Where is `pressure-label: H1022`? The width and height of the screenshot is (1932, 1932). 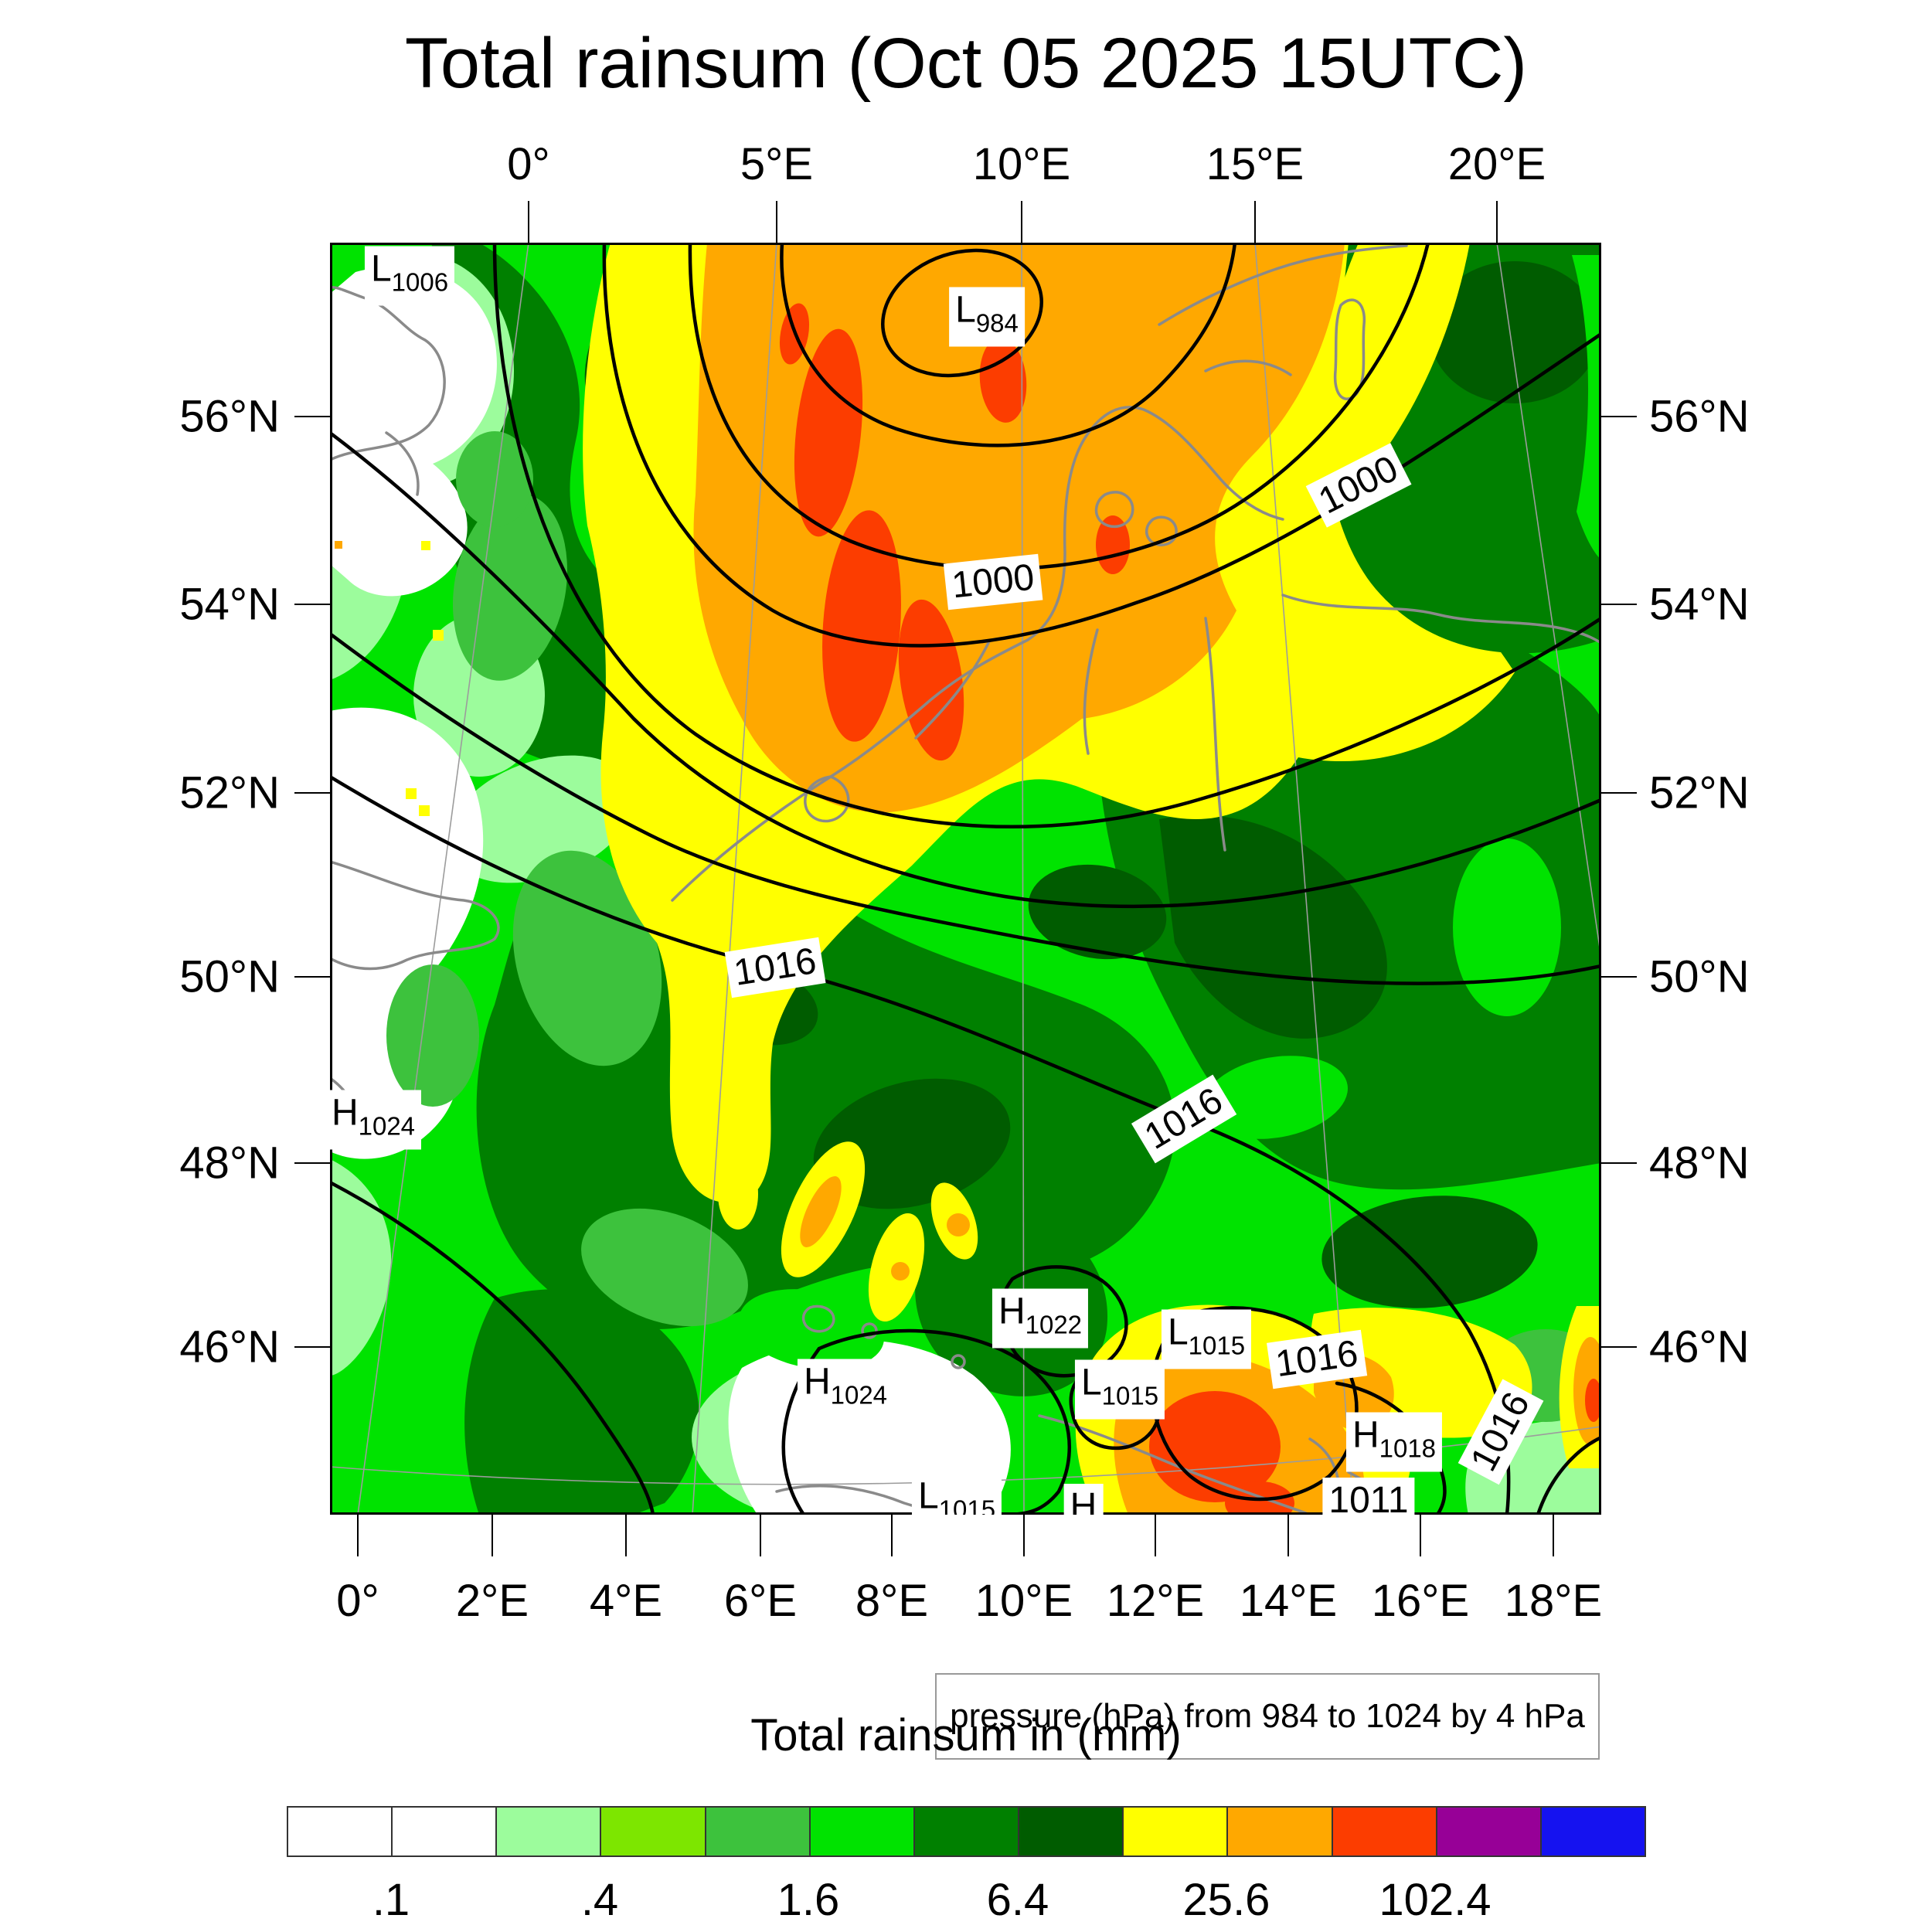 pressure-label: H1022 is located at coordinates (1041, 1319).